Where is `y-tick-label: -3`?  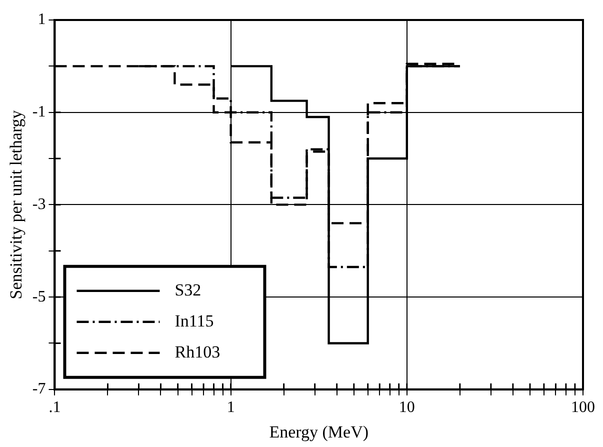 y-tick-label: -3 is located at coordinates (39, 204).